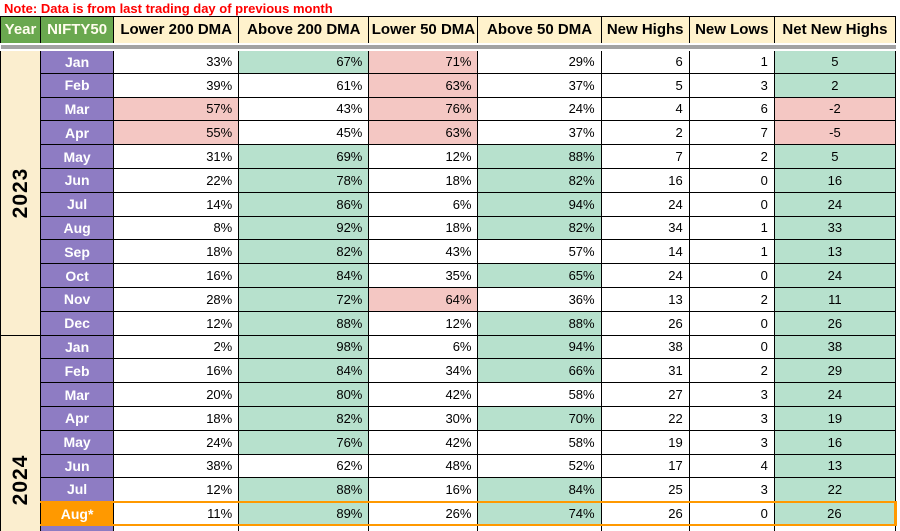 This screenshot has height=531, width=900. What do you see at coordinates (304, 204) in the screenshot?
I see `value-cell: 86%` at bounding box center [304, 204].